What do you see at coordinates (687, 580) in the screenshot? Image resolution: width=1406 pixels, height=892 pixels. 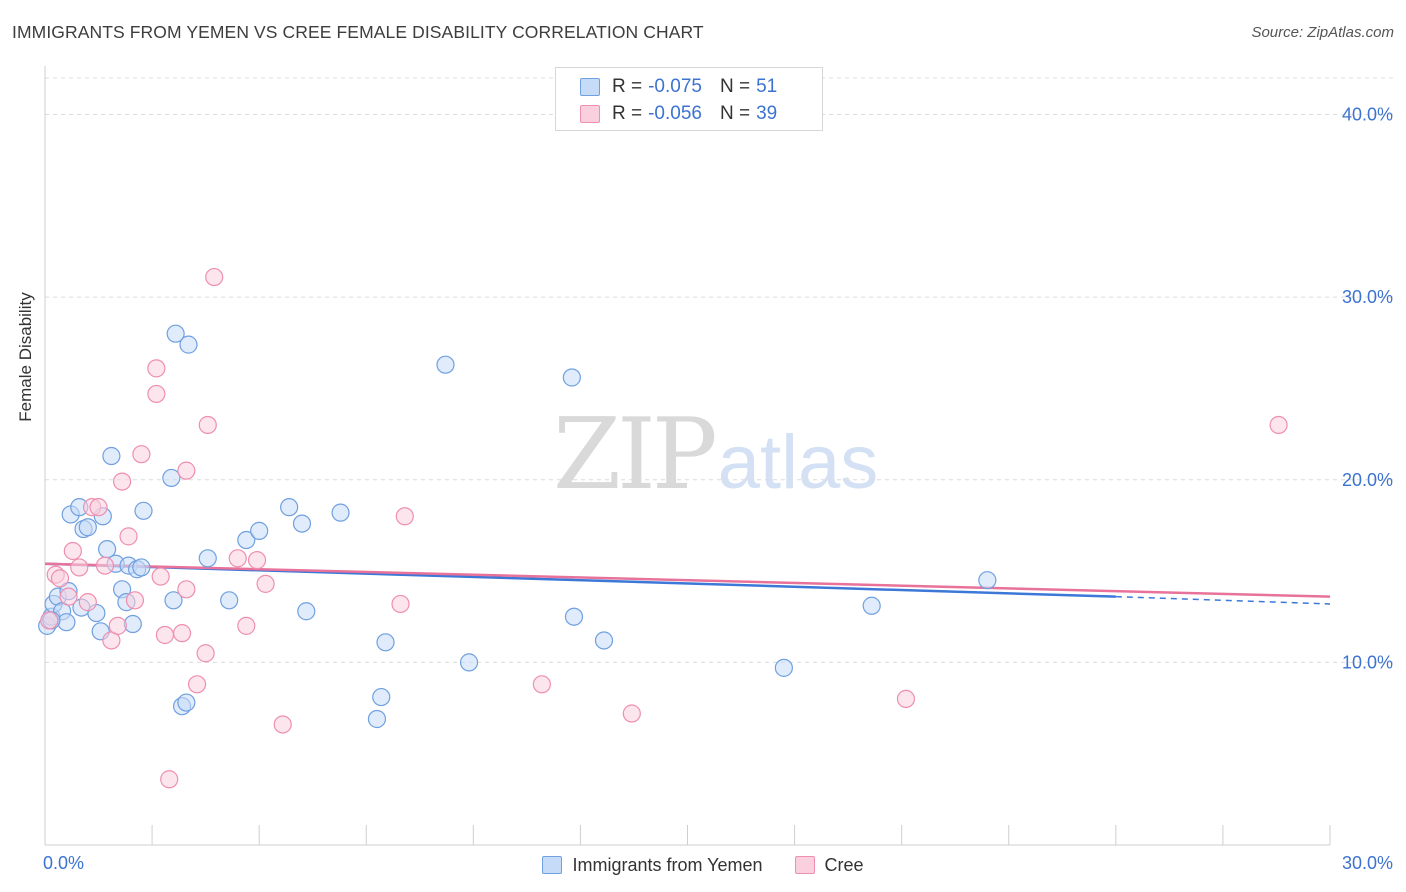 I see `trend-line-cree` at bounding box center [687, 580].